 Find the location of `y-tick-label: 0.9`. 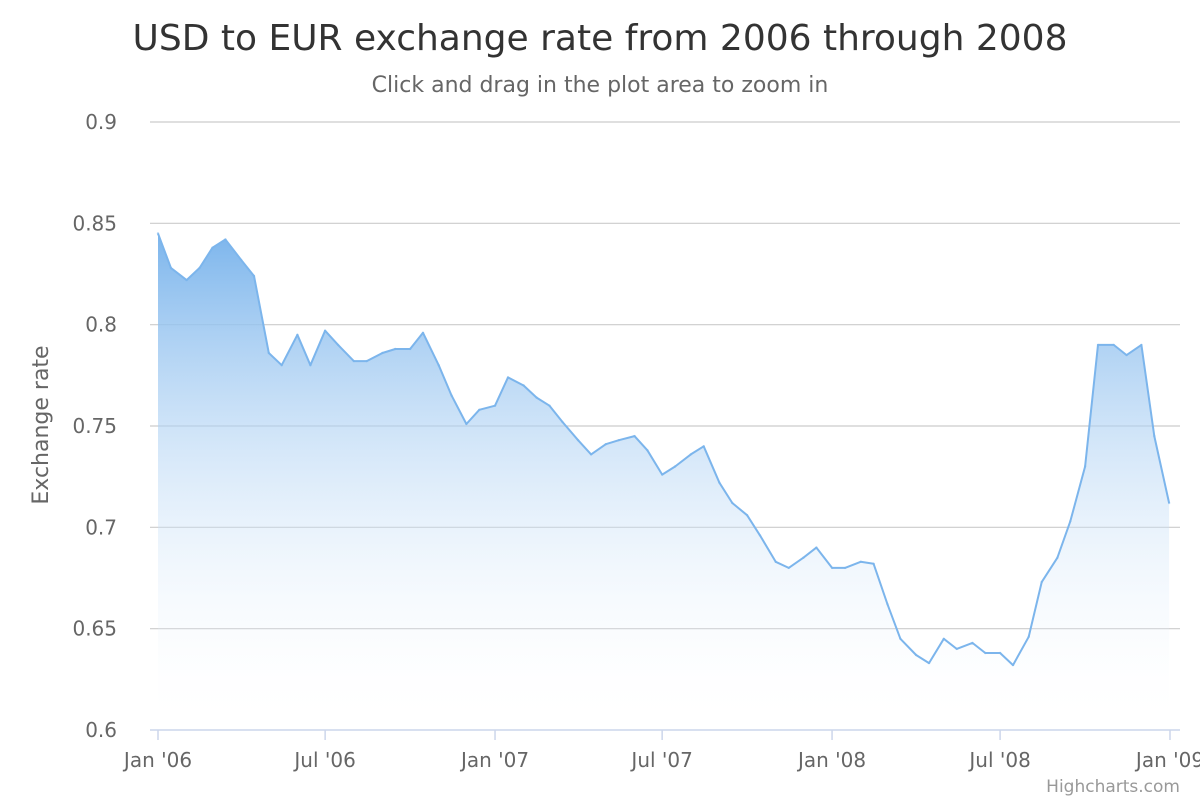

y-tick-label: 0.9 is located at coordinates (101, 122).